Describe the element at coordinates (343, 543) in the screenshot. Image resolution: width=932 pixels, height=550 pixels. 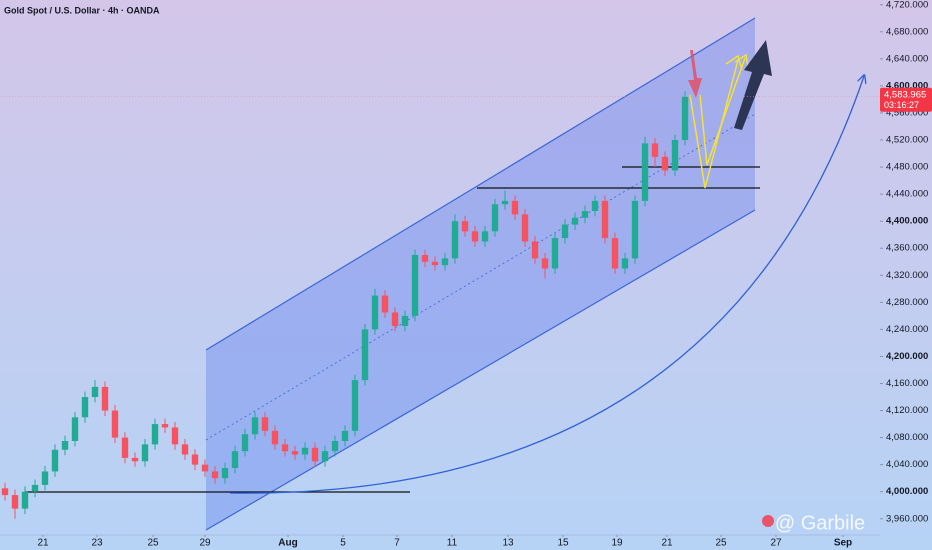
I see `x-tick-label: 5` at that location.